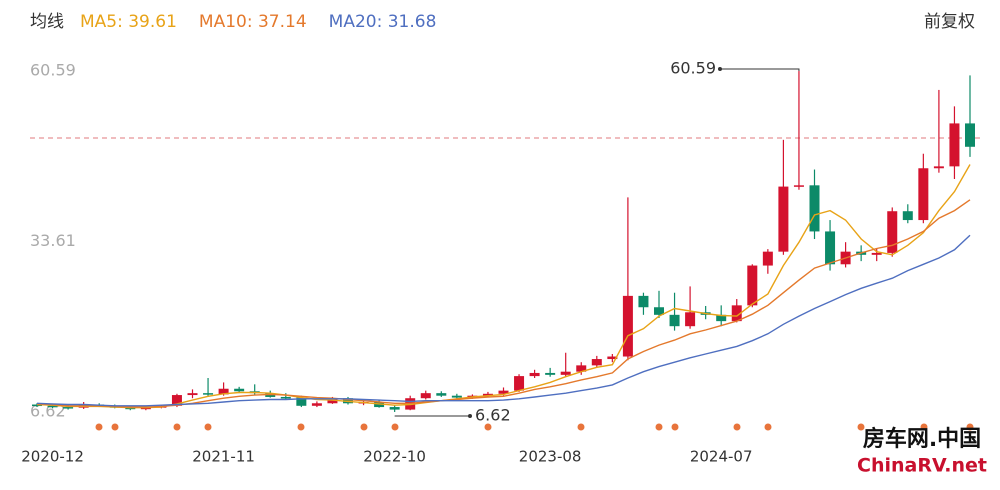  What do you see at coordinates (53, 240) in the screenshot?
I see `y-tick-label: 33.61` at bounding box center [53, 240].